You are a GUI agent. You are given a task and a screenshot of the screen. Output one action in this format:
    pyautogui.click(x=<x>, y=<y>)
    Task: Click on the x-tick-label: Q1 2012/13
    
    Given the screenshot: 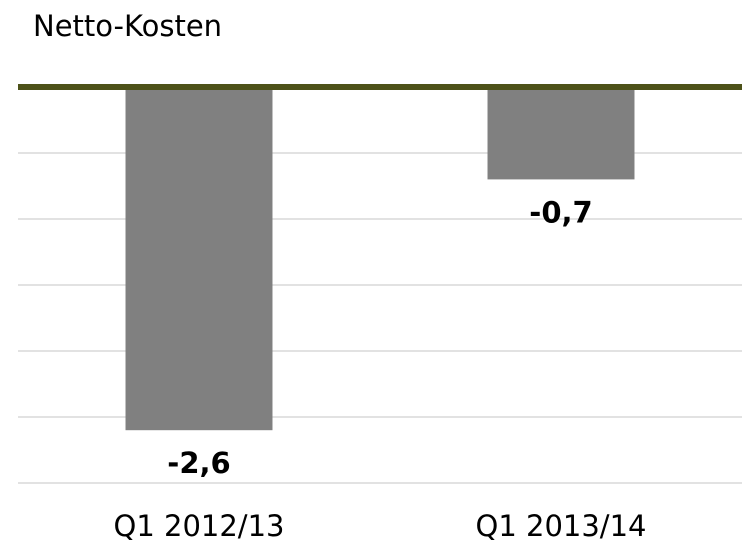 What is the action you would take?
    pyautogui.click(x=199, y=526)
    